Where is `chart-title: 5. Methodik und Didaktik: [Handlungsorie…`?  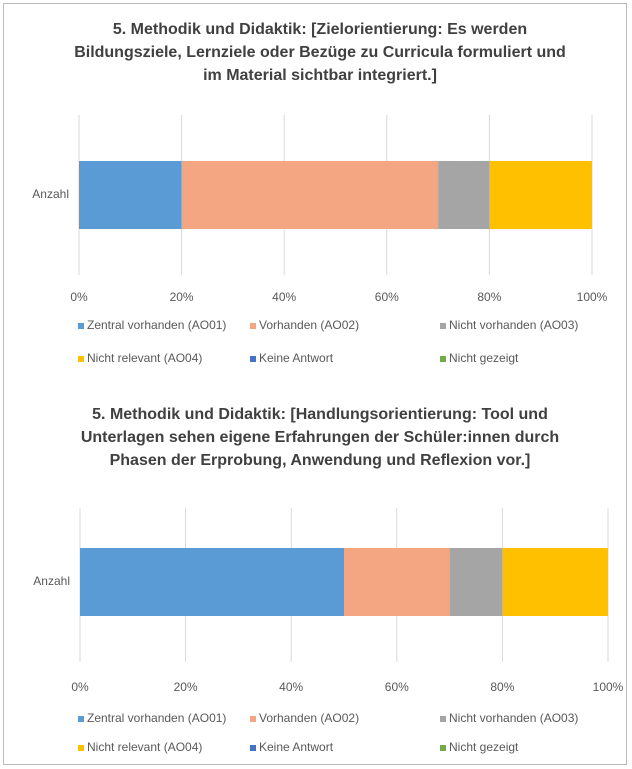 chart-title: 5. Methodik und Didaktik: [Handlungsorie… is located at coordinates (320, 437).